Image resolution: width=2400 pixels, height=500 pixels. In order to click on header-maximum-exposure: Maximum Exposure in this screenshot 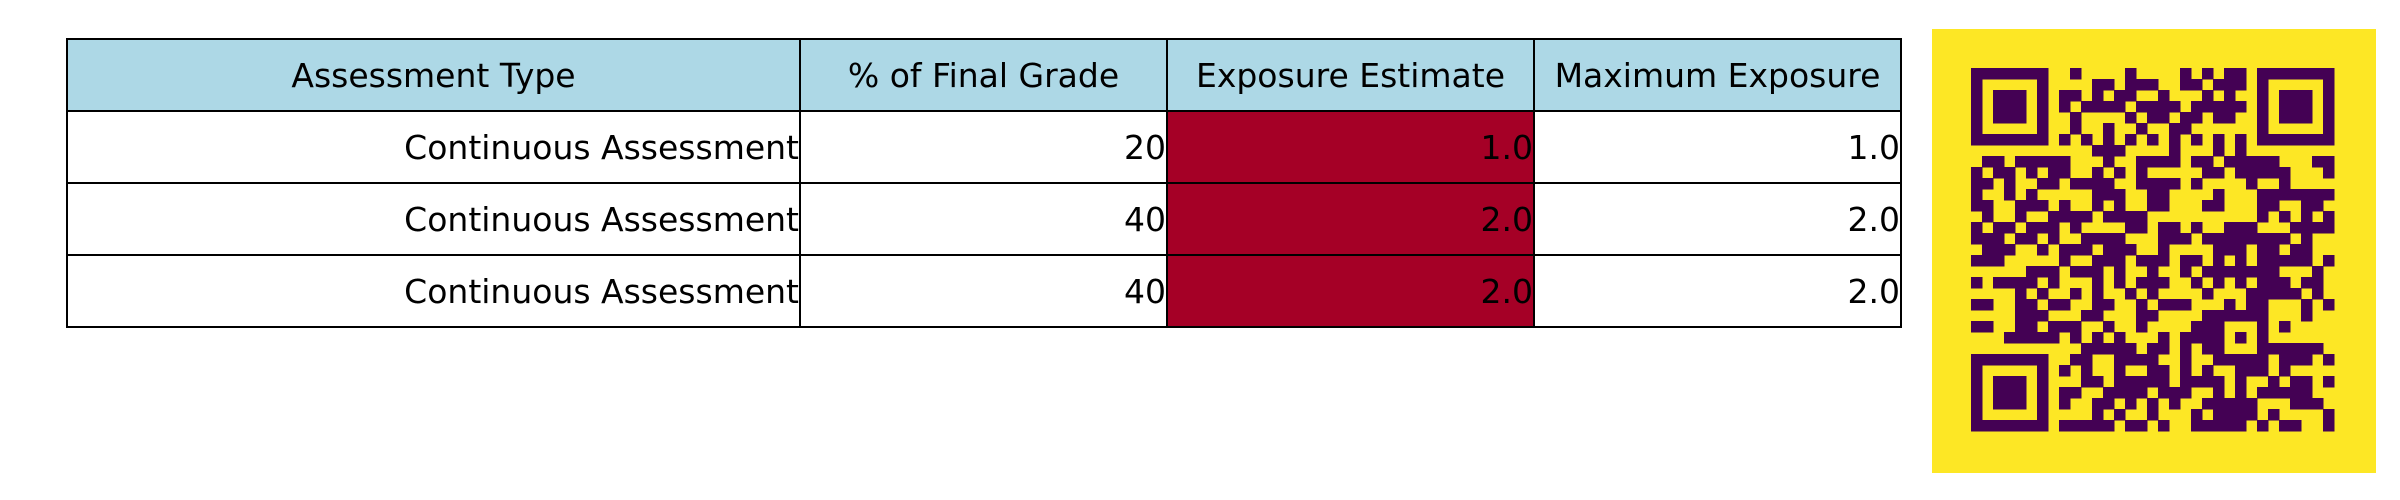, I will do `click(1717, 75)`.